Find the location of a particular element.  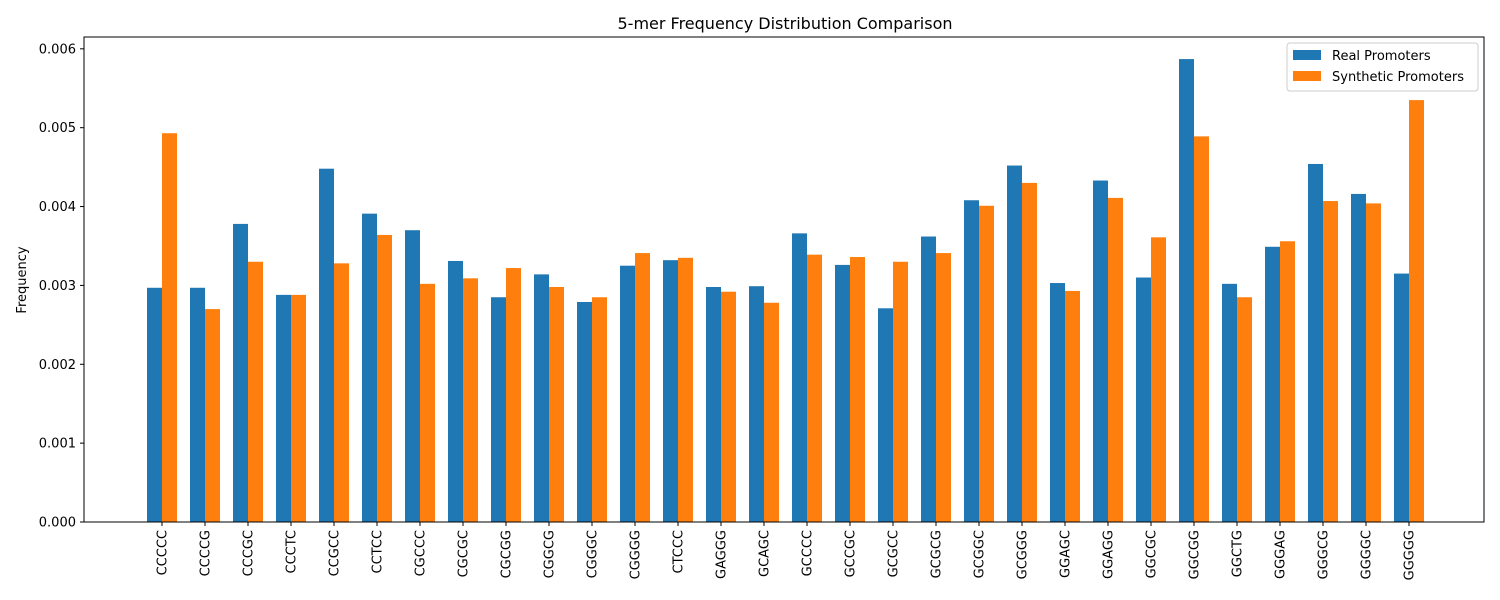

bar-real-ctccc is located at coordinates (670, 391).